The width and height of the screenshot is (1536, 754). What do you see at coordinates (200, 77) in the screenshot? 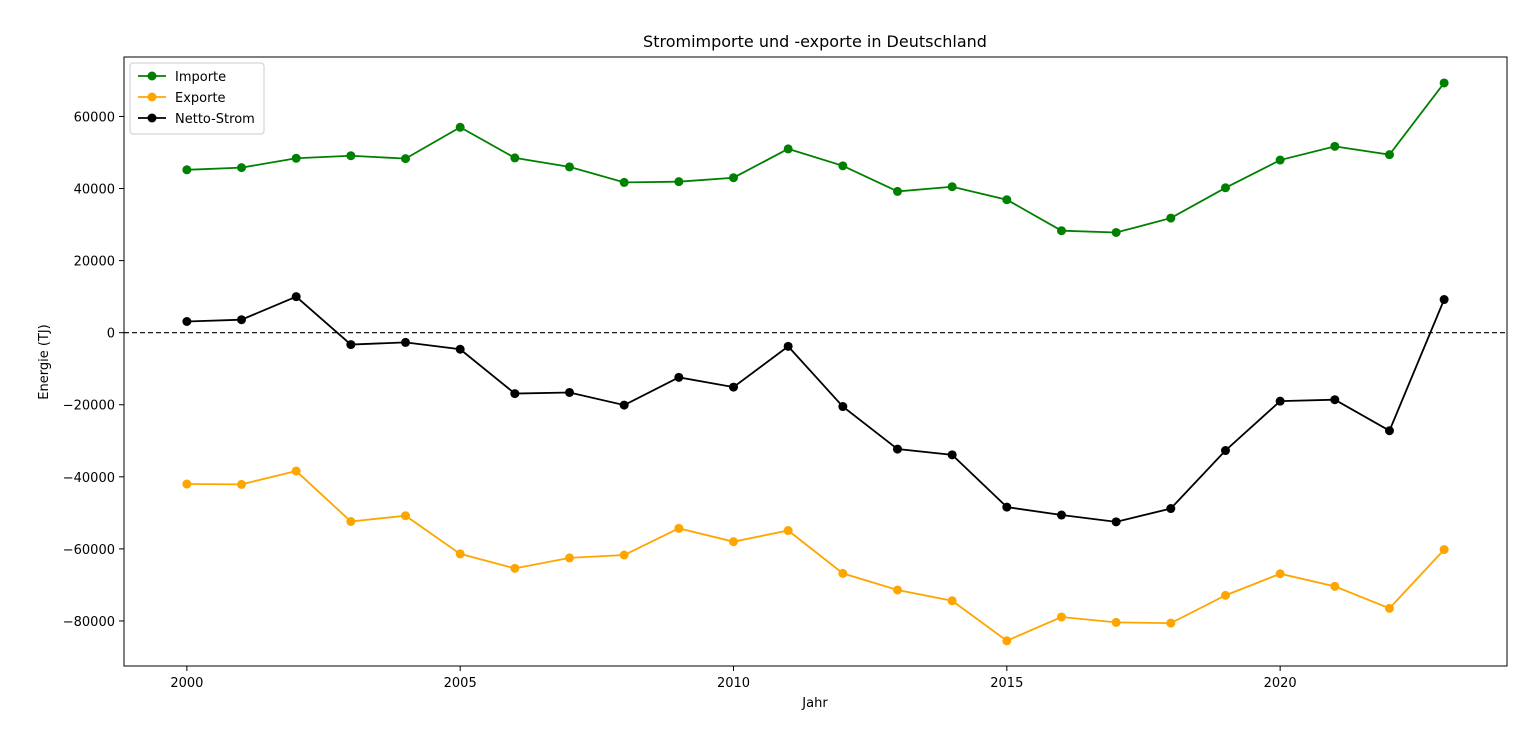
I see `legend-label: Importe` at bounding box center [200, 77].